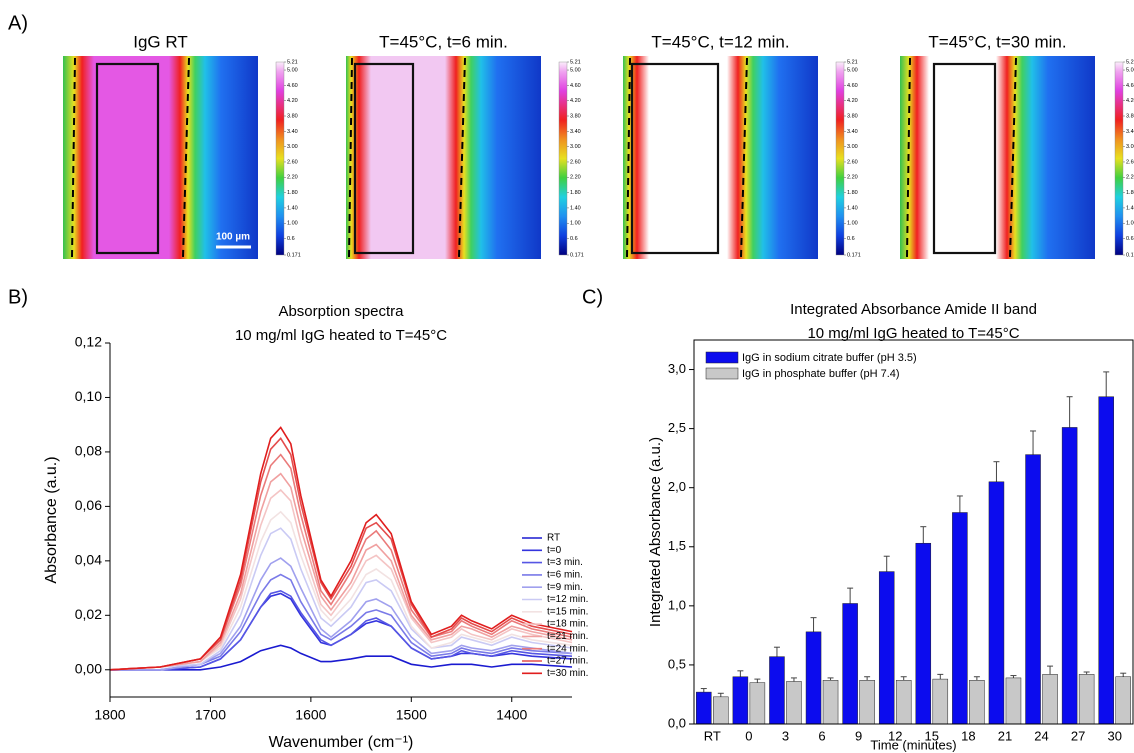 The width and height of the screenshot is (1134, 753). What do you see at coordinates (292, 86) in the screenshot?
I see `colorbar-tick-label: 4.60` at bounding box center [292, 86].